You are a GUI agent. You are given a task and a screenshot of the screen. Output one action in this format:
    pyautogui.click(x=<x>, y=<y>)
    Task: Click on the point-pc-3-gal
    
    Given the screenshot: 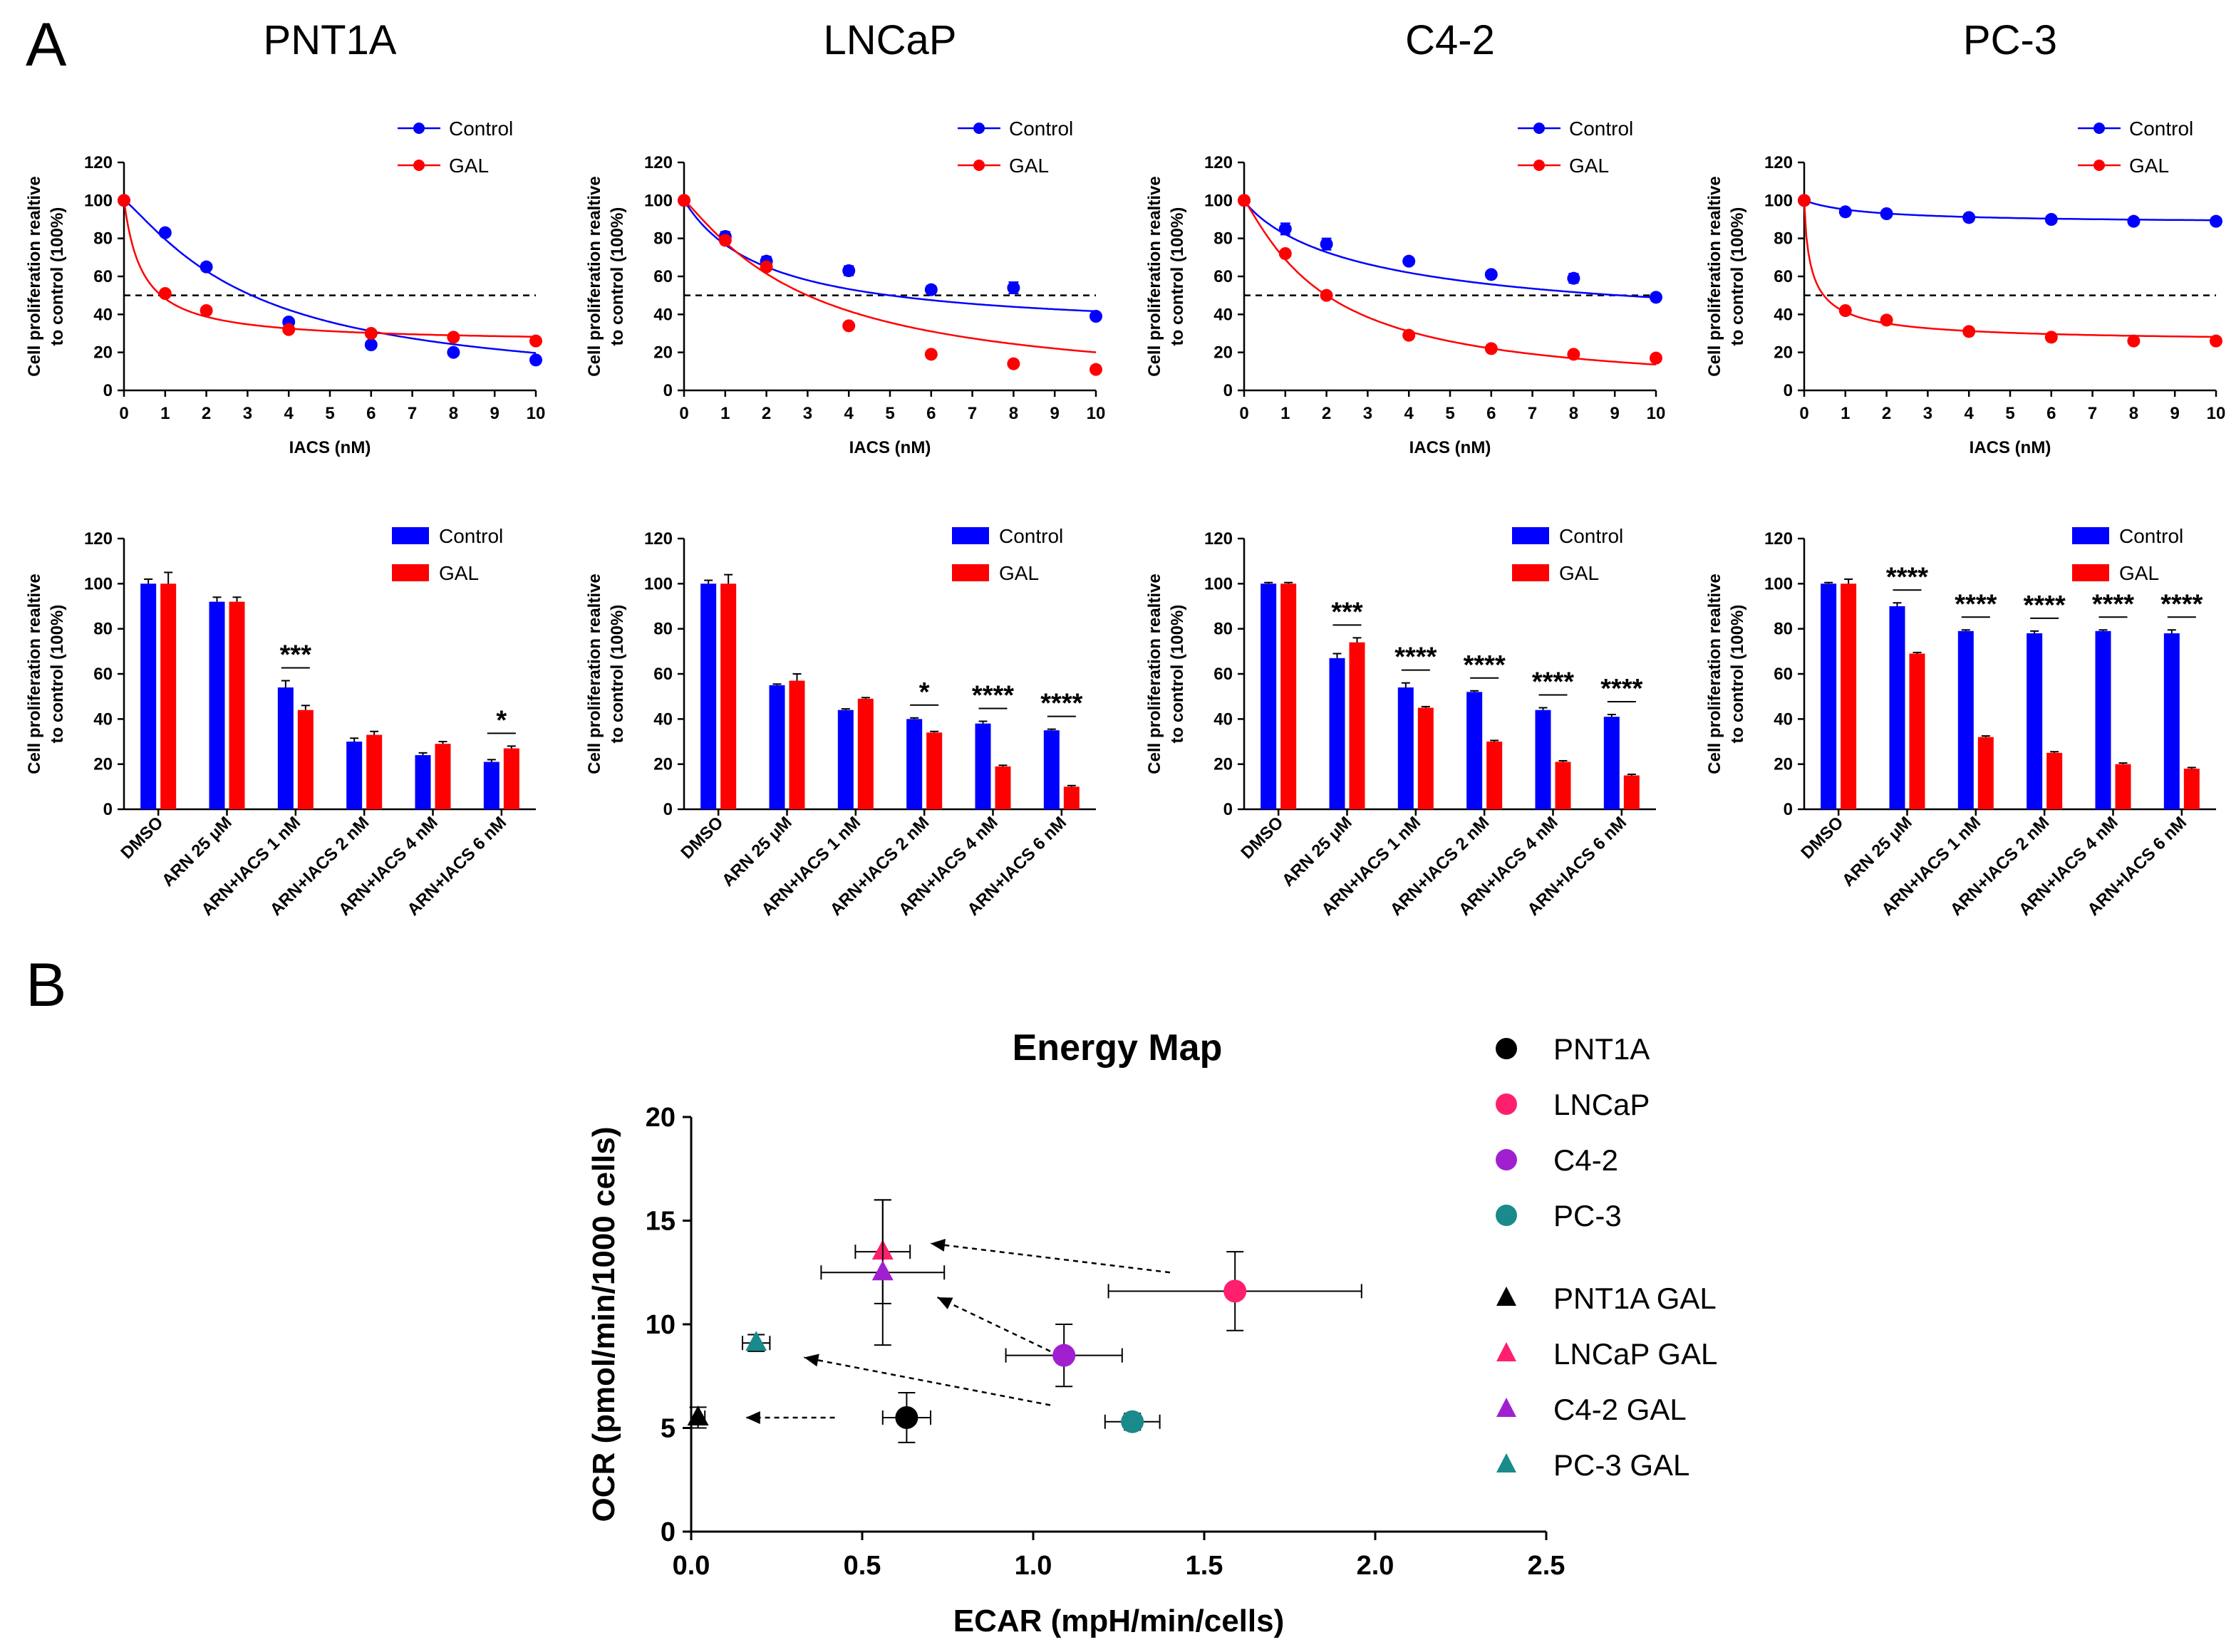 What is the action you would take?
    pyautogui.click(x=756, y=1341)
    